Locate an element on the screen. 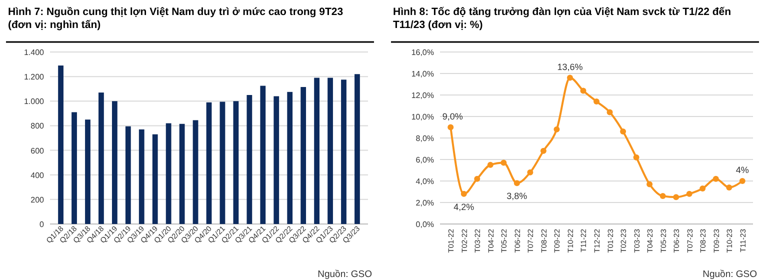  y-tick-label: 1.400 is located at coordinates (34, 52).